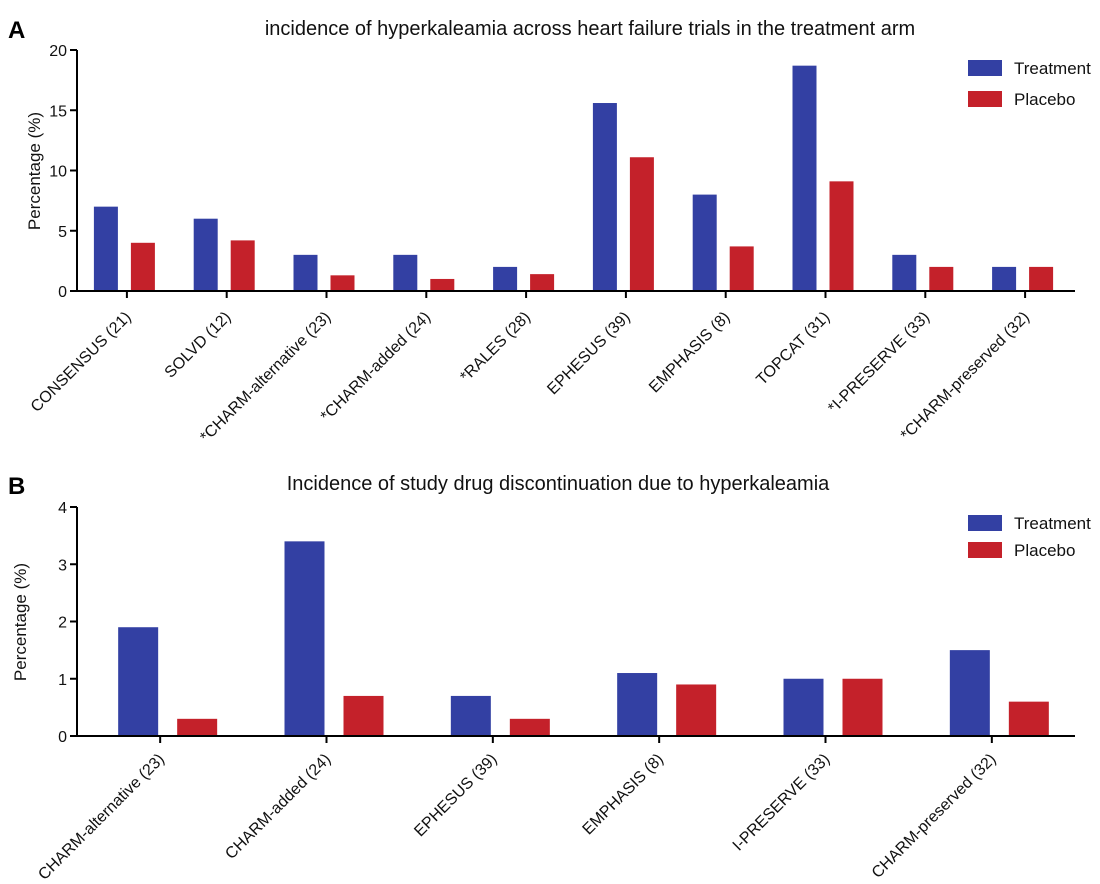  Describe the element at coordinates (62, 680) in the screenshot. I see `y-tick-label: 1` at that location.